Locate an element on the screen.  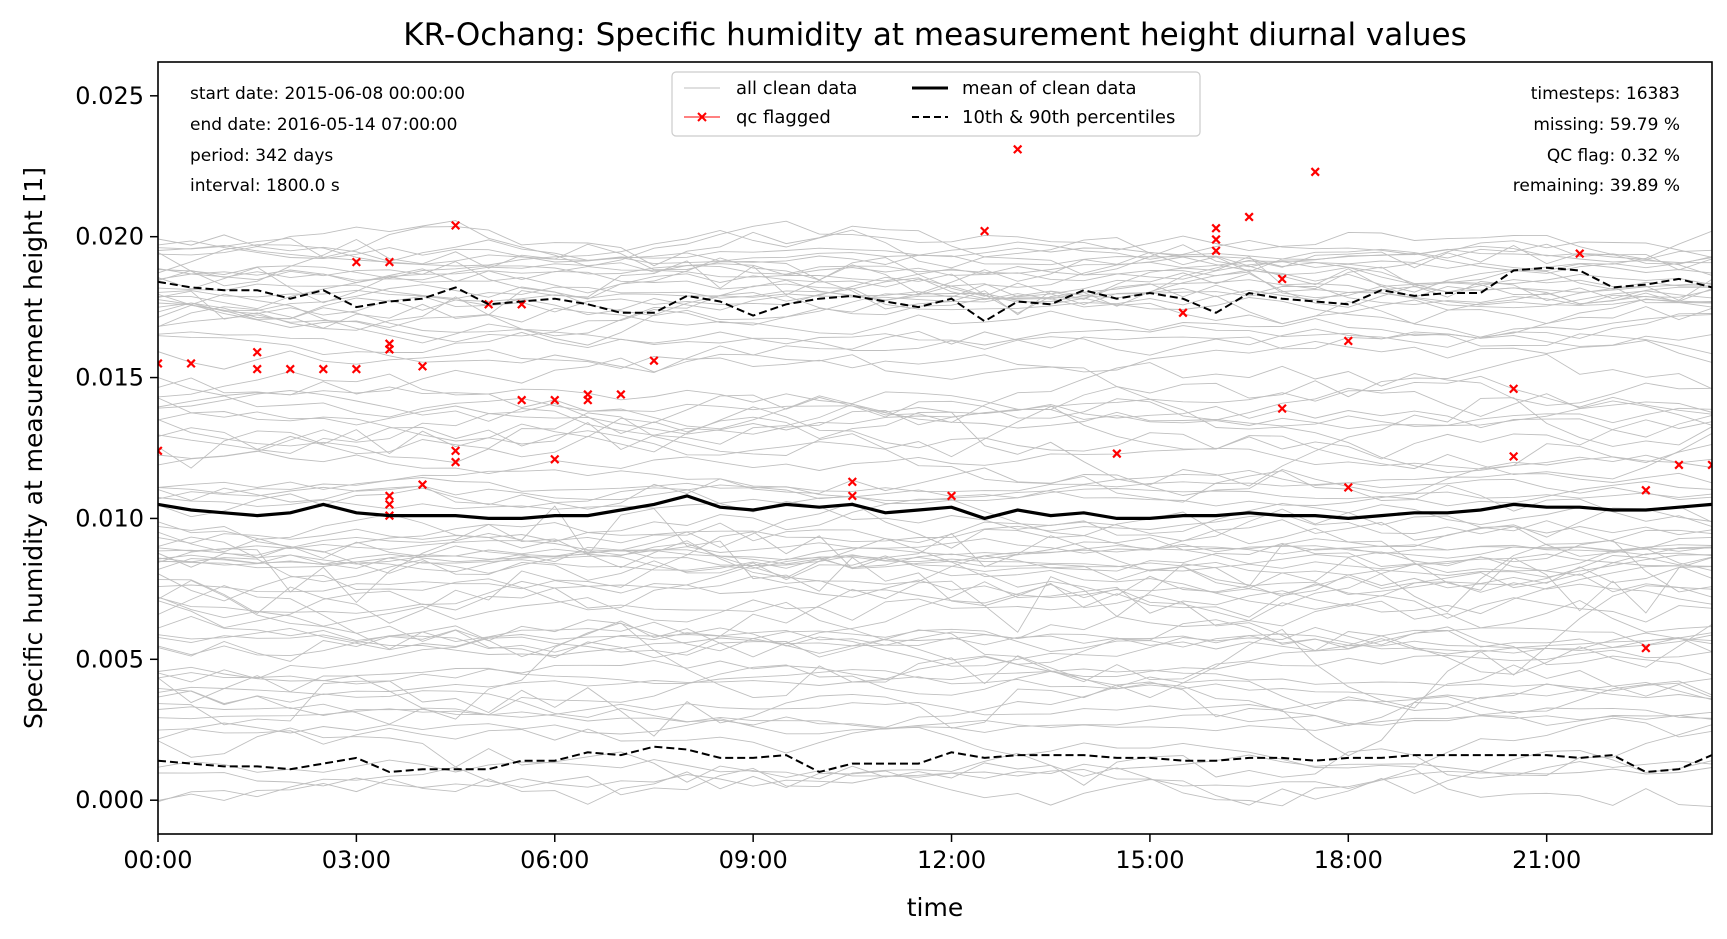
interval-text: interval: 1800.0 s is located at coordinates (265, 186).